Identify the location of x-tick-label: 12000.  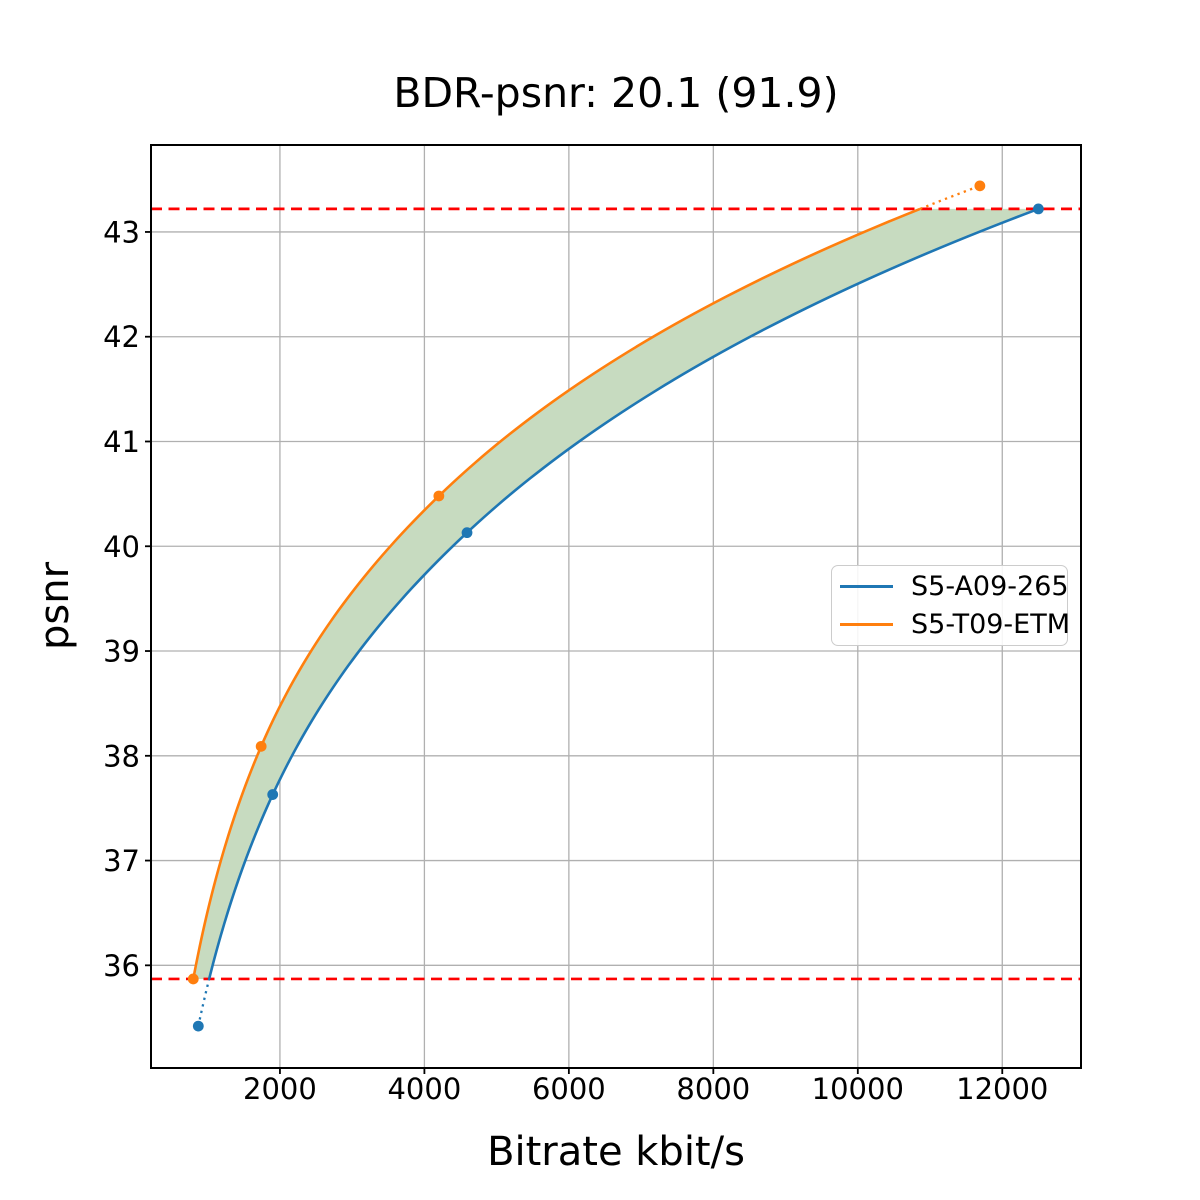
(1002, 1089).